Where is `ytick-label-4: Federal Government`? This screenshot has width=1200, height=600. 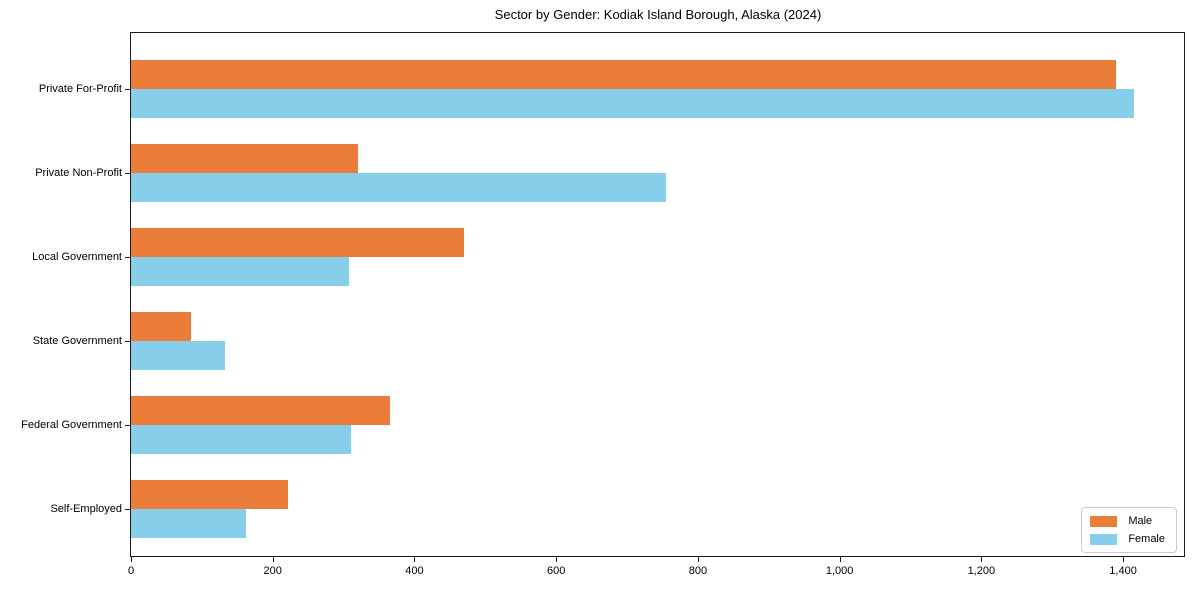
ytick-label-4: Federal Government is located at coordinates (71, 425).